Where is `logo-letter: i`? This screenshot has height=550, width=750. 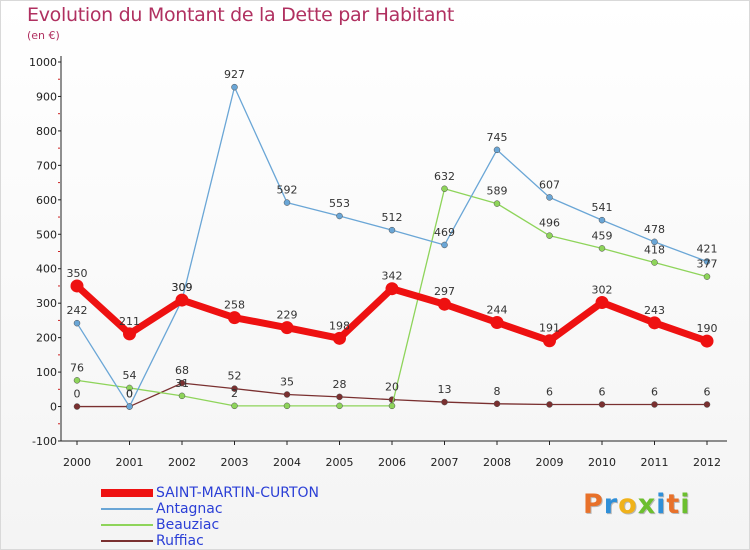 logo-letter: i is located at coordinates (661, 504).